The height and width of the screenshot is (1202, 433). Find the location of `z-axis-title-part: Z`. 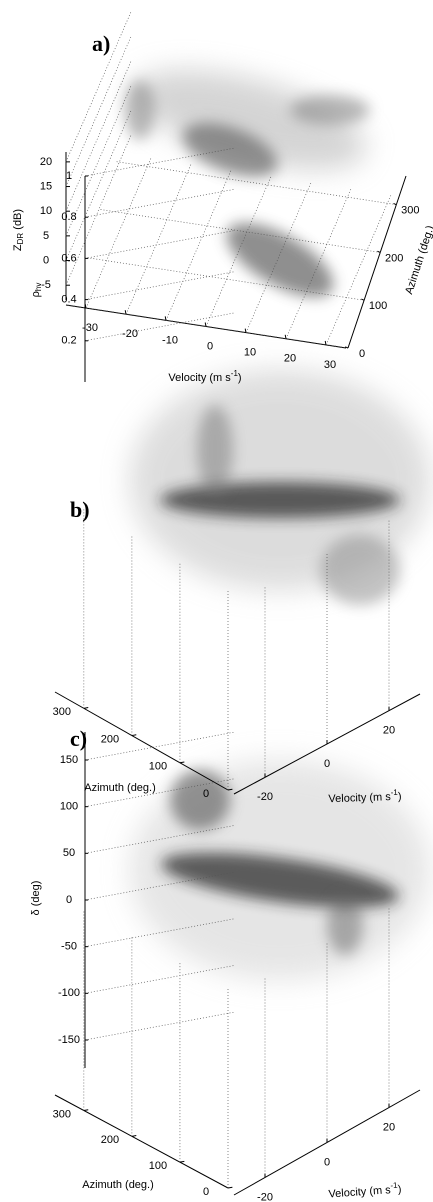

z-axis-title-part: Z is located at coordinates (18, 247).